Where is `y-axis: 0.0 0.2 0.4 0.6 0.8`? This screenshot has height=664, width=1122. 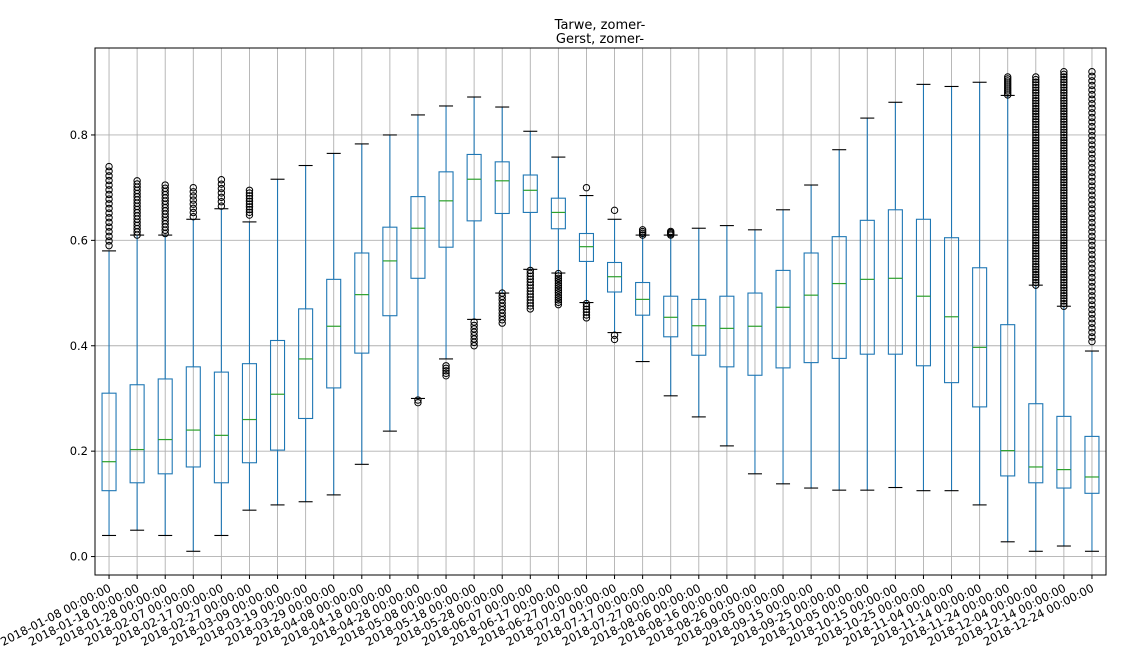
y-axis: 0.0 0.2 0.4 0.6 0.8 is located at coordinates (82, 346).